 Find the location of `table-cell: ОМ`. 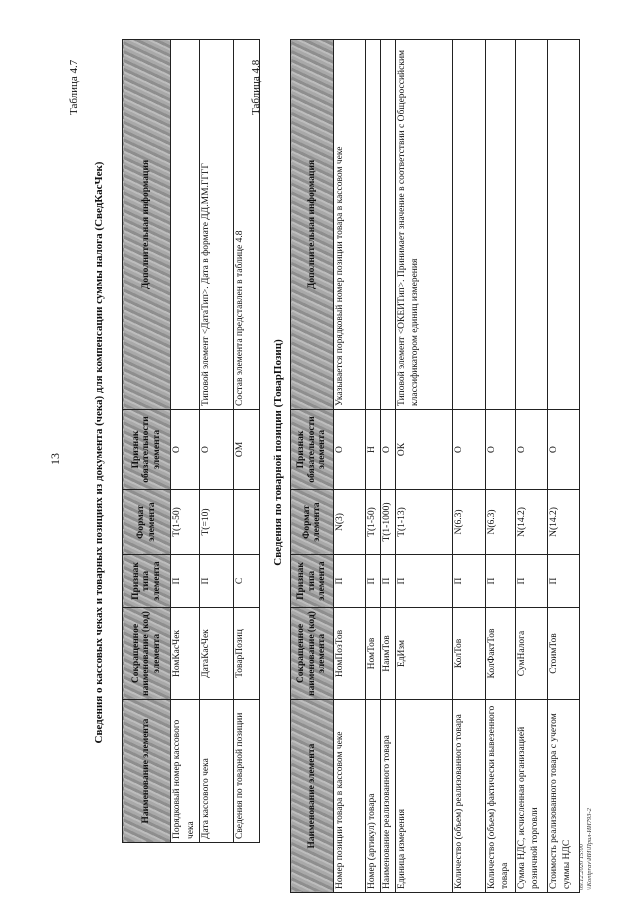

table-cell: ОМ is located at coordinates (246, 449).